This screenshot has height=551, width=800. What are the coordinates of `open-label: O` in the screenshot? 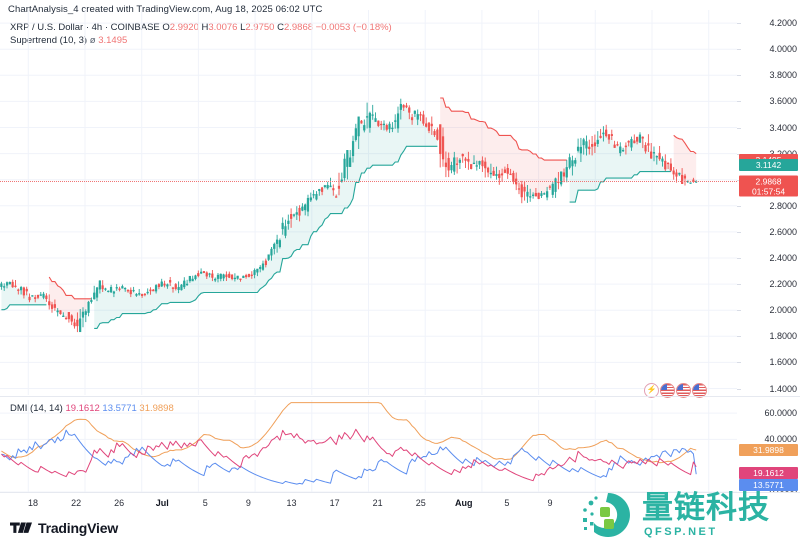 It's located at (166, 27).